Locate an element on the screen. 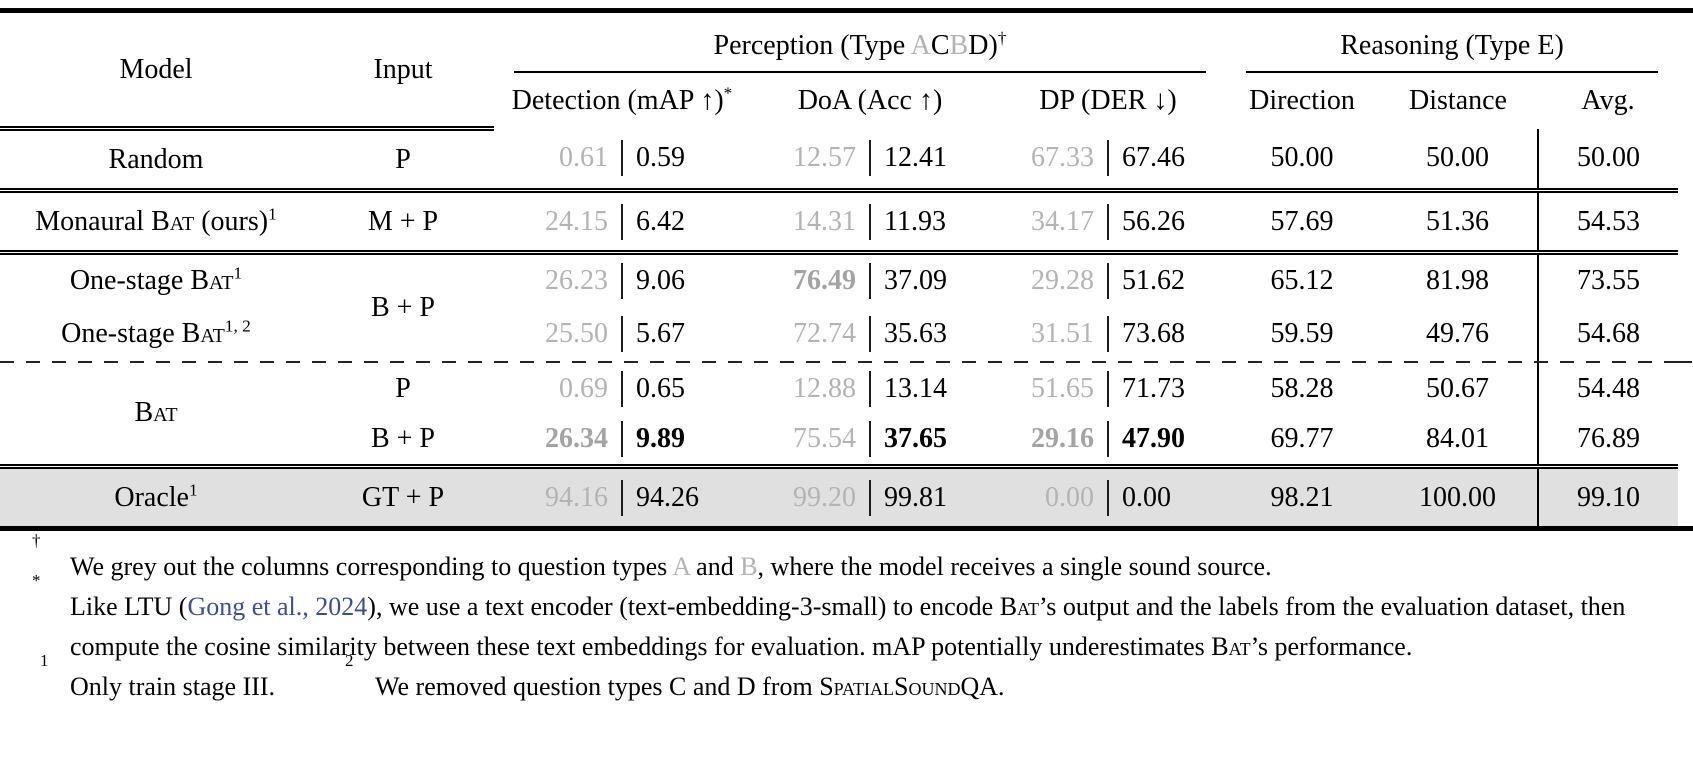 The height and width of the screenshot is (773, 1693). type-b-grey: B is located at coordinates (749, 566).